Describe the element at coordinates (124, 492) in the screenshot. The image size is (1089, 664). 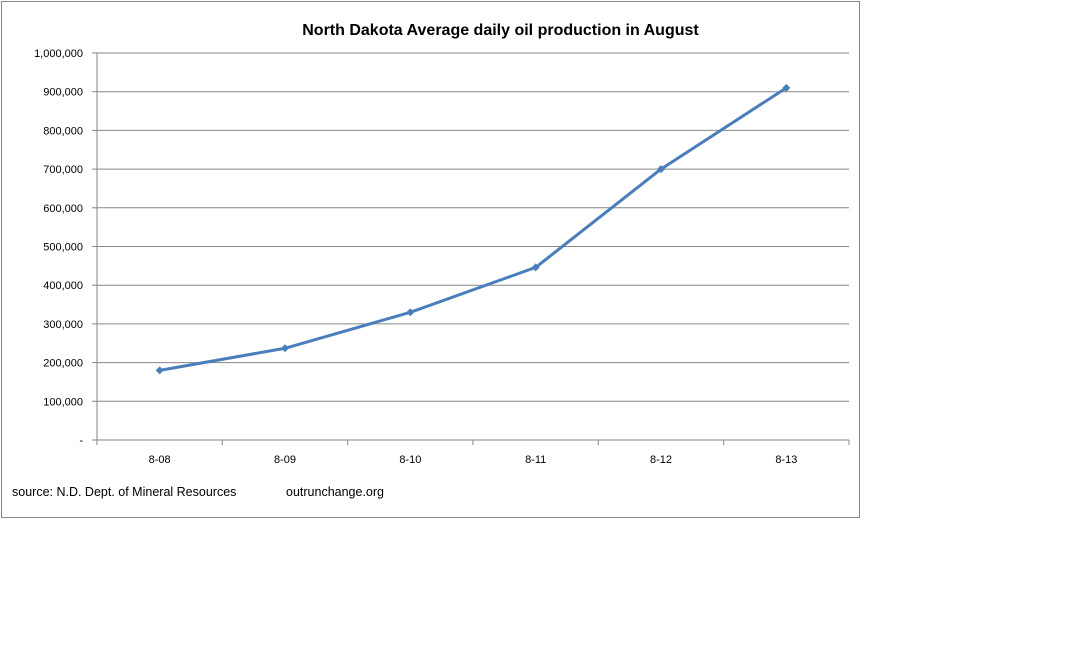
I see `source-note: source: N.D. Dept. of Mineral Resources` at that location.